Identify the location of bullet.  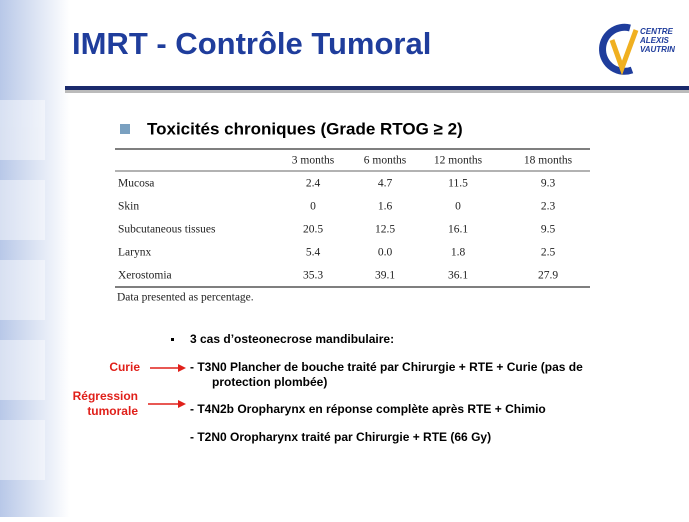
(172, 339).